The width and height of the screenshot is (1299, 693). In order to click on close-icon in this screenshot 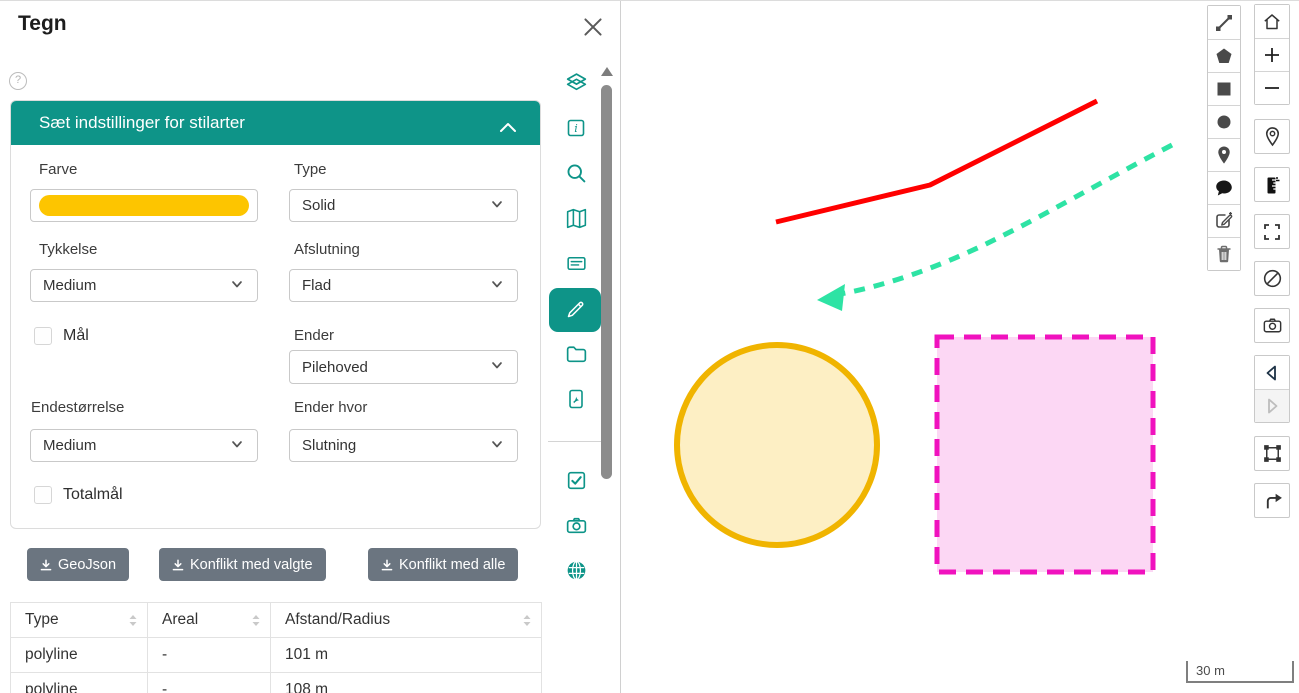, I will do `click(593, 27)`.